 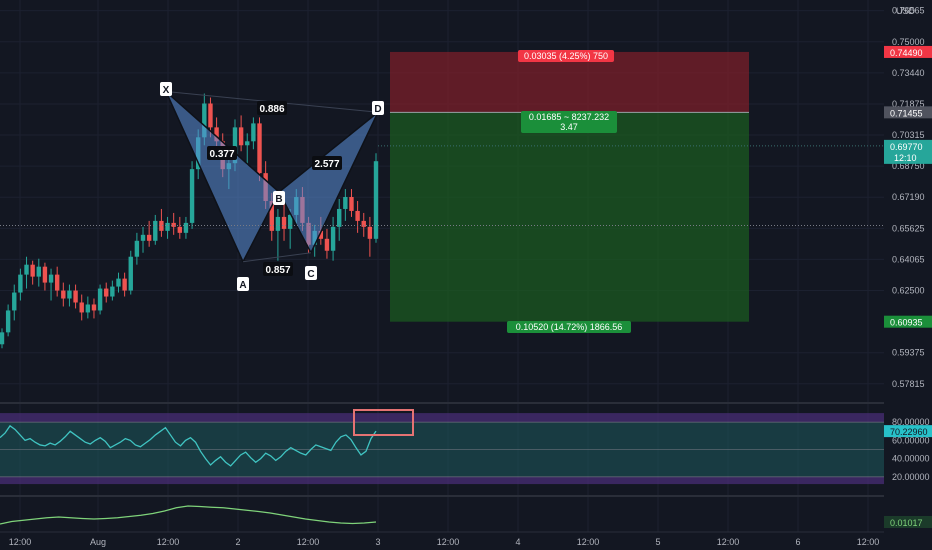 What do you see at coordinates (908, 228) in the screenshot?
I see `price-tick-label: 0.65625` at bounding box center [908, 228].